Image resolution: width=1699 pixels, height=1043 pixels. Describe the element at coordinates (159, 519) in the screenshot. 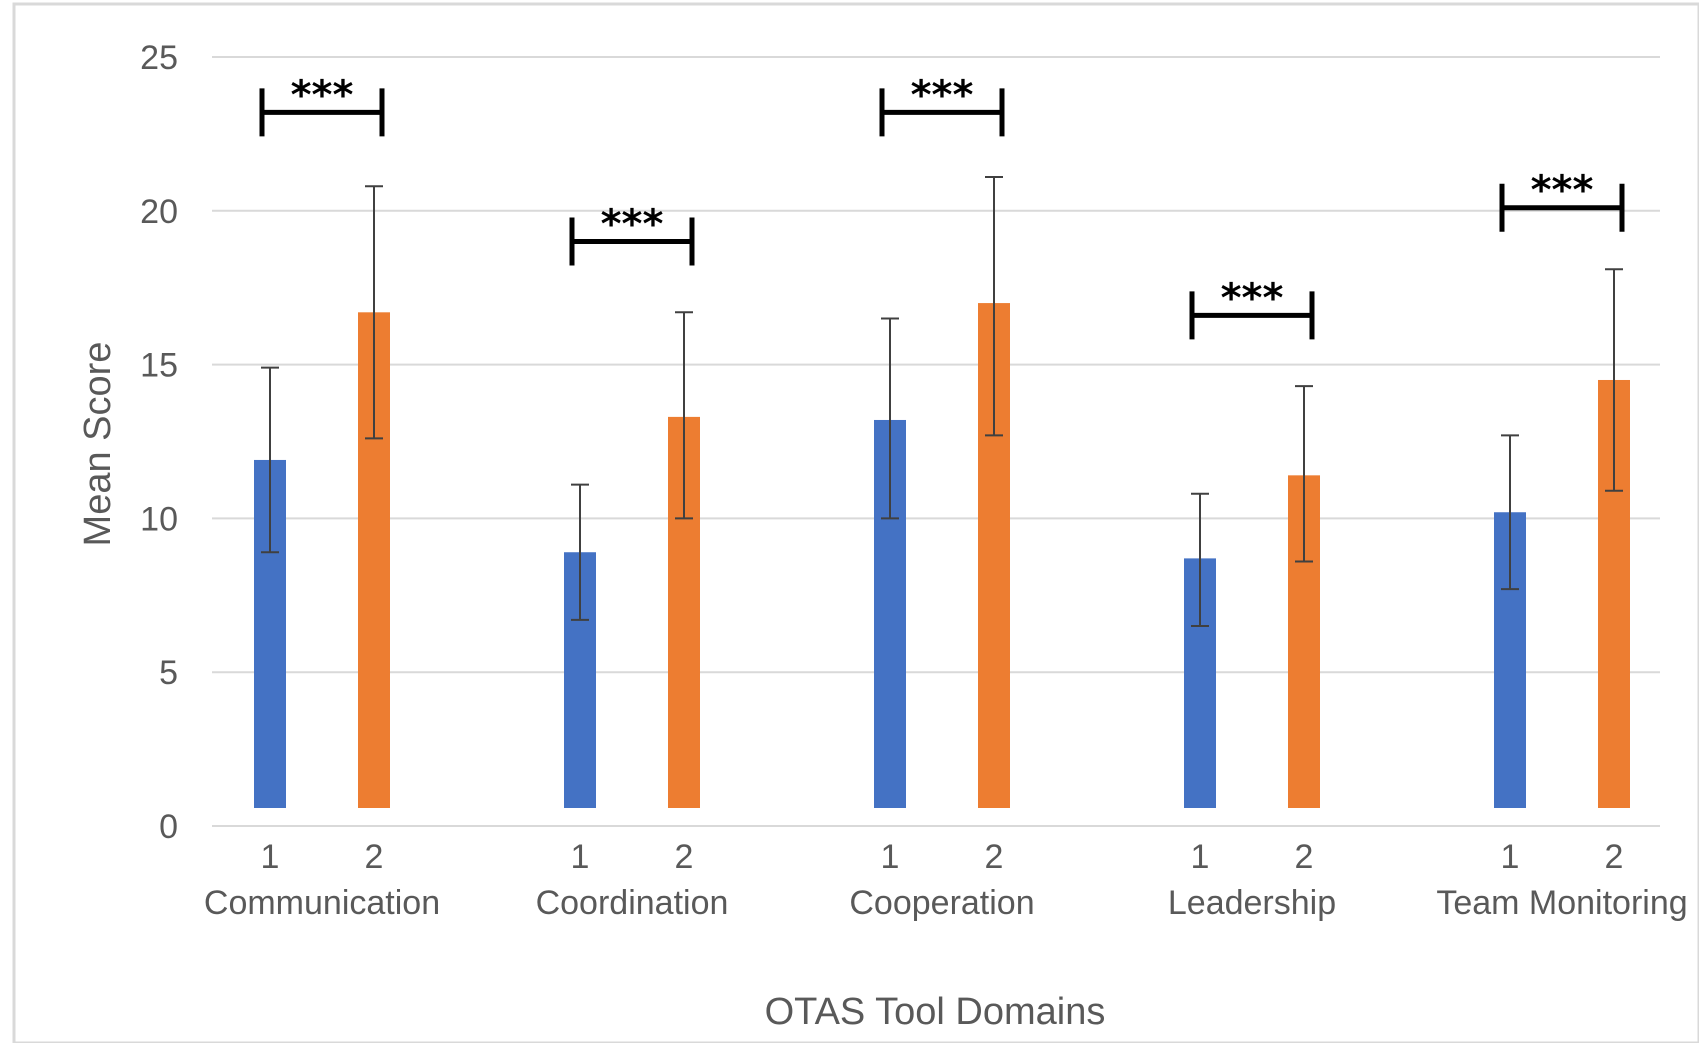

I see `y-tick-label: 10` at that location.